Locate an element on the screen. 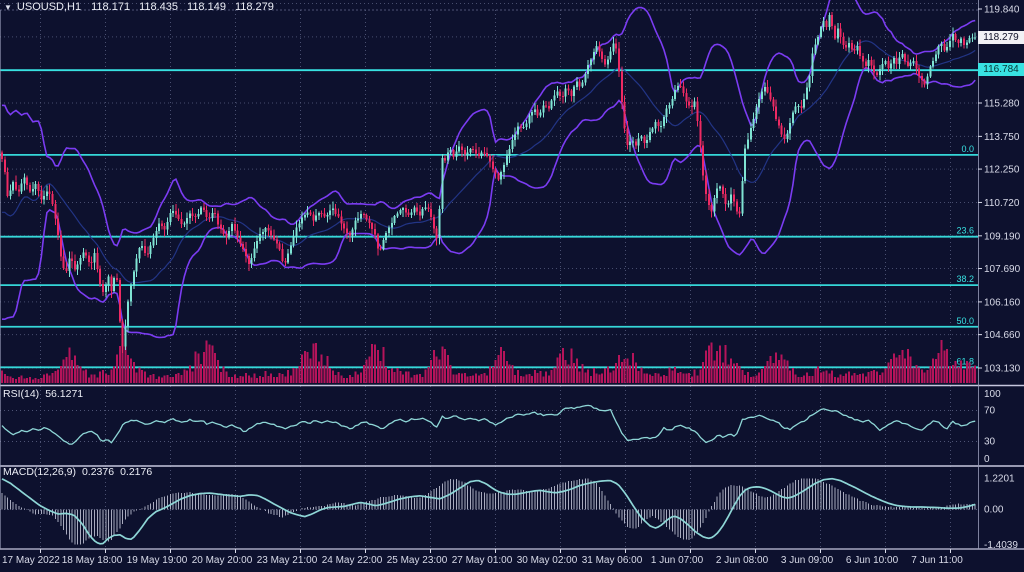 This screenshot has height=572, width=1024. ohlc-close: 118.279 is located at coordinates (254, 7).